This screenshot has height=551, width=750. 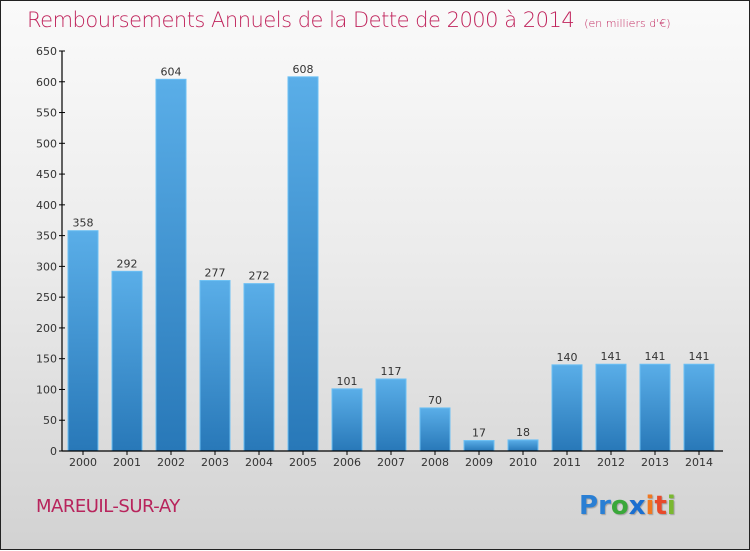 I want to click on value-label-2012: 141, so click(x=611, y=356).